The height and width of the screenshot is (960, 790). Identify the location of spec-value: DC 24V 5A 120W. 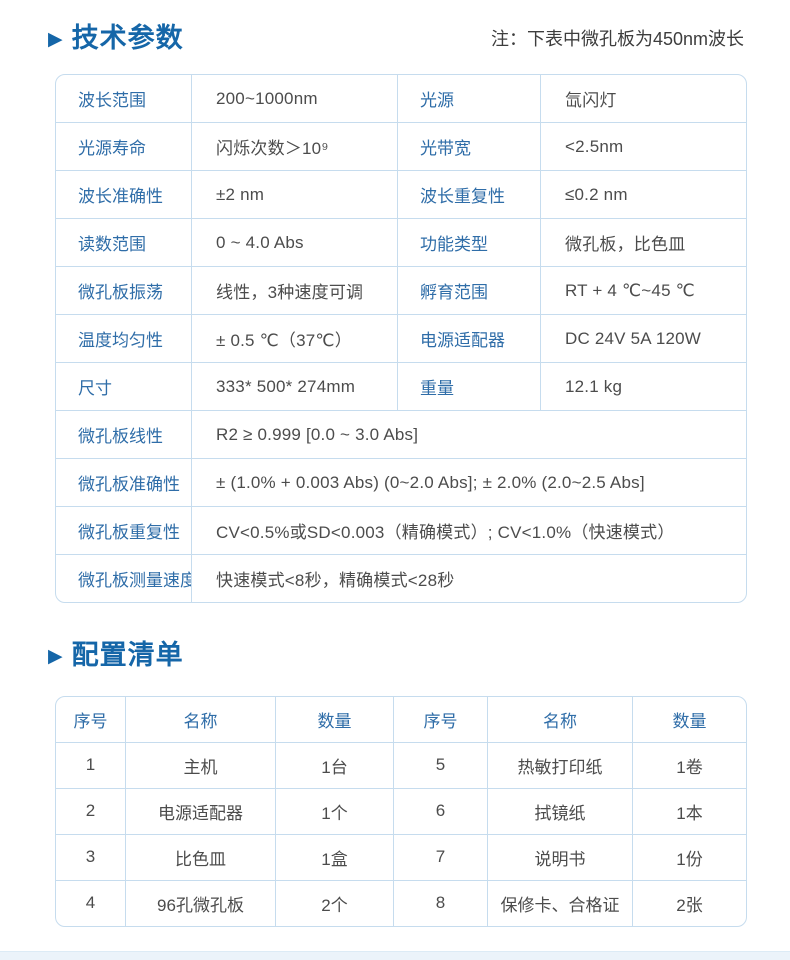
(643, 339).